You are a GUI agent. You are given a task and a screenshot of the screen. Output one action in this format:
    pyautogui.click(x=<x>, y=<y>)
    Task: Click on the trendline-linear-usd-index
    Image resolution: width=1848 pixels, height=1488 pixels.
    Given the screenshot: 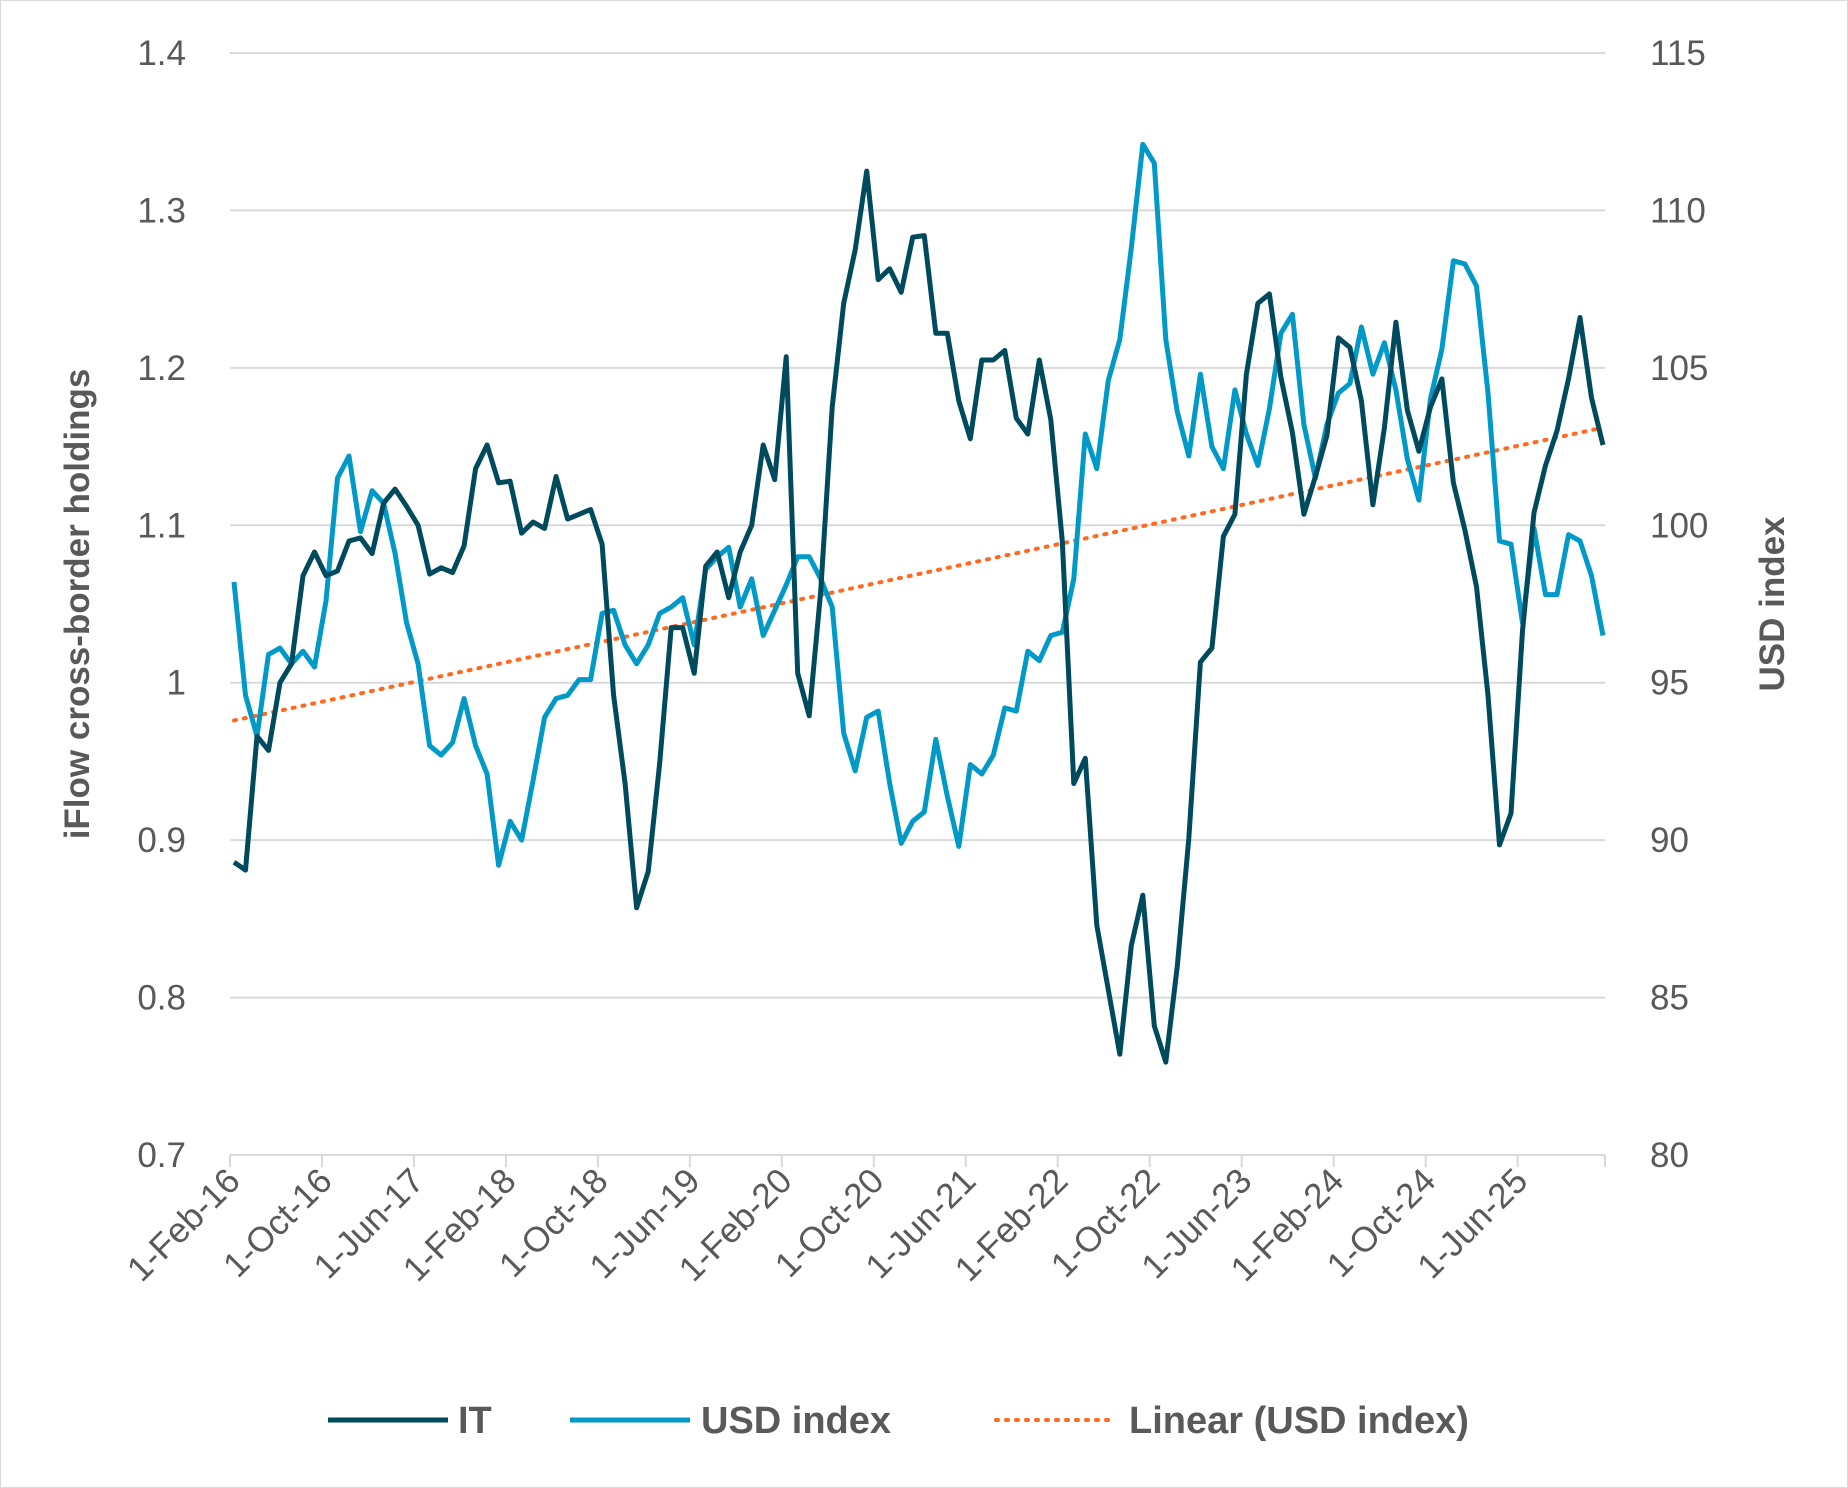 What is the action you would take?
    pyautogui.click(x=918, y=574)
    